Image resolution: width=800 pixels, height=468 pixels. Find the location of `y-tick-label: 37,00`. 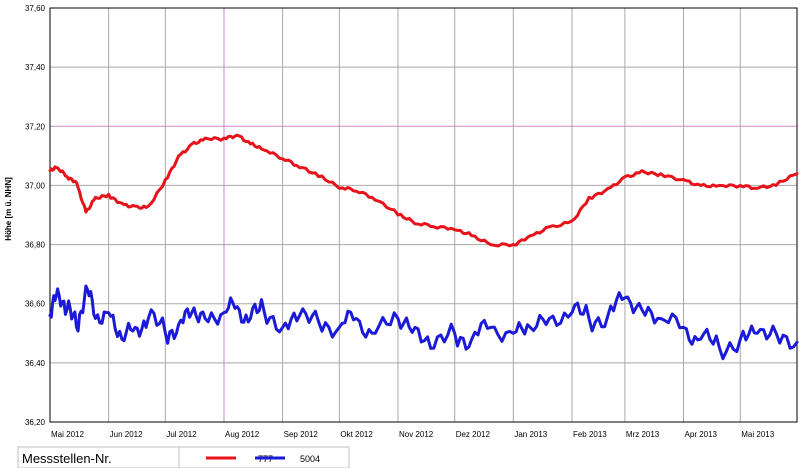

y-tick-label: 37,00 is located at coordinates (35, 185).